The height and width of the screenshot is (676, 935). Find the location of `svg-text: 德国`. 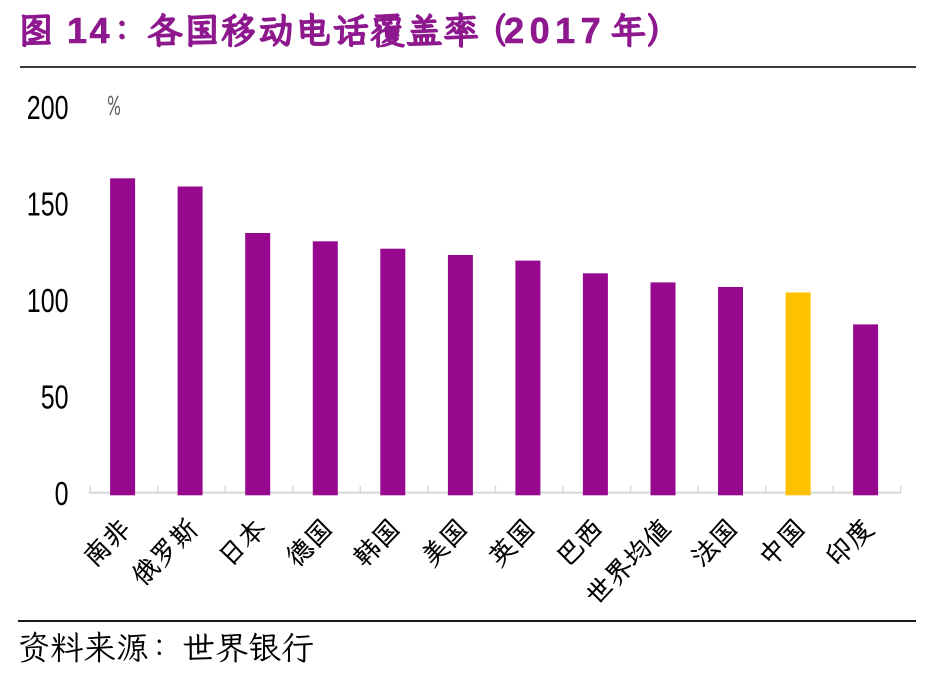

svg-text: 德国 is located at coordinates (309, 542).